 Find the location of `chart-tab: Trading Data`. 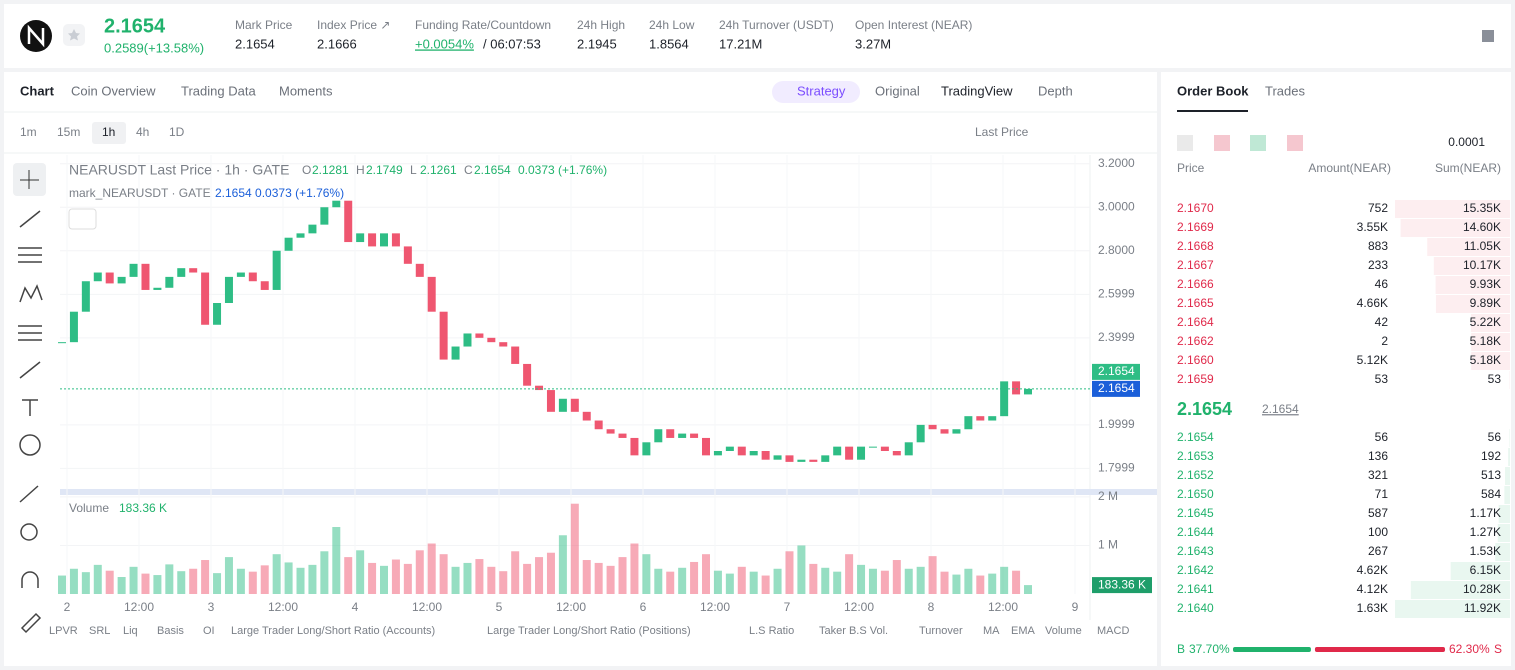

chart-tab: Trading Data is located at coordinates (218, 90).